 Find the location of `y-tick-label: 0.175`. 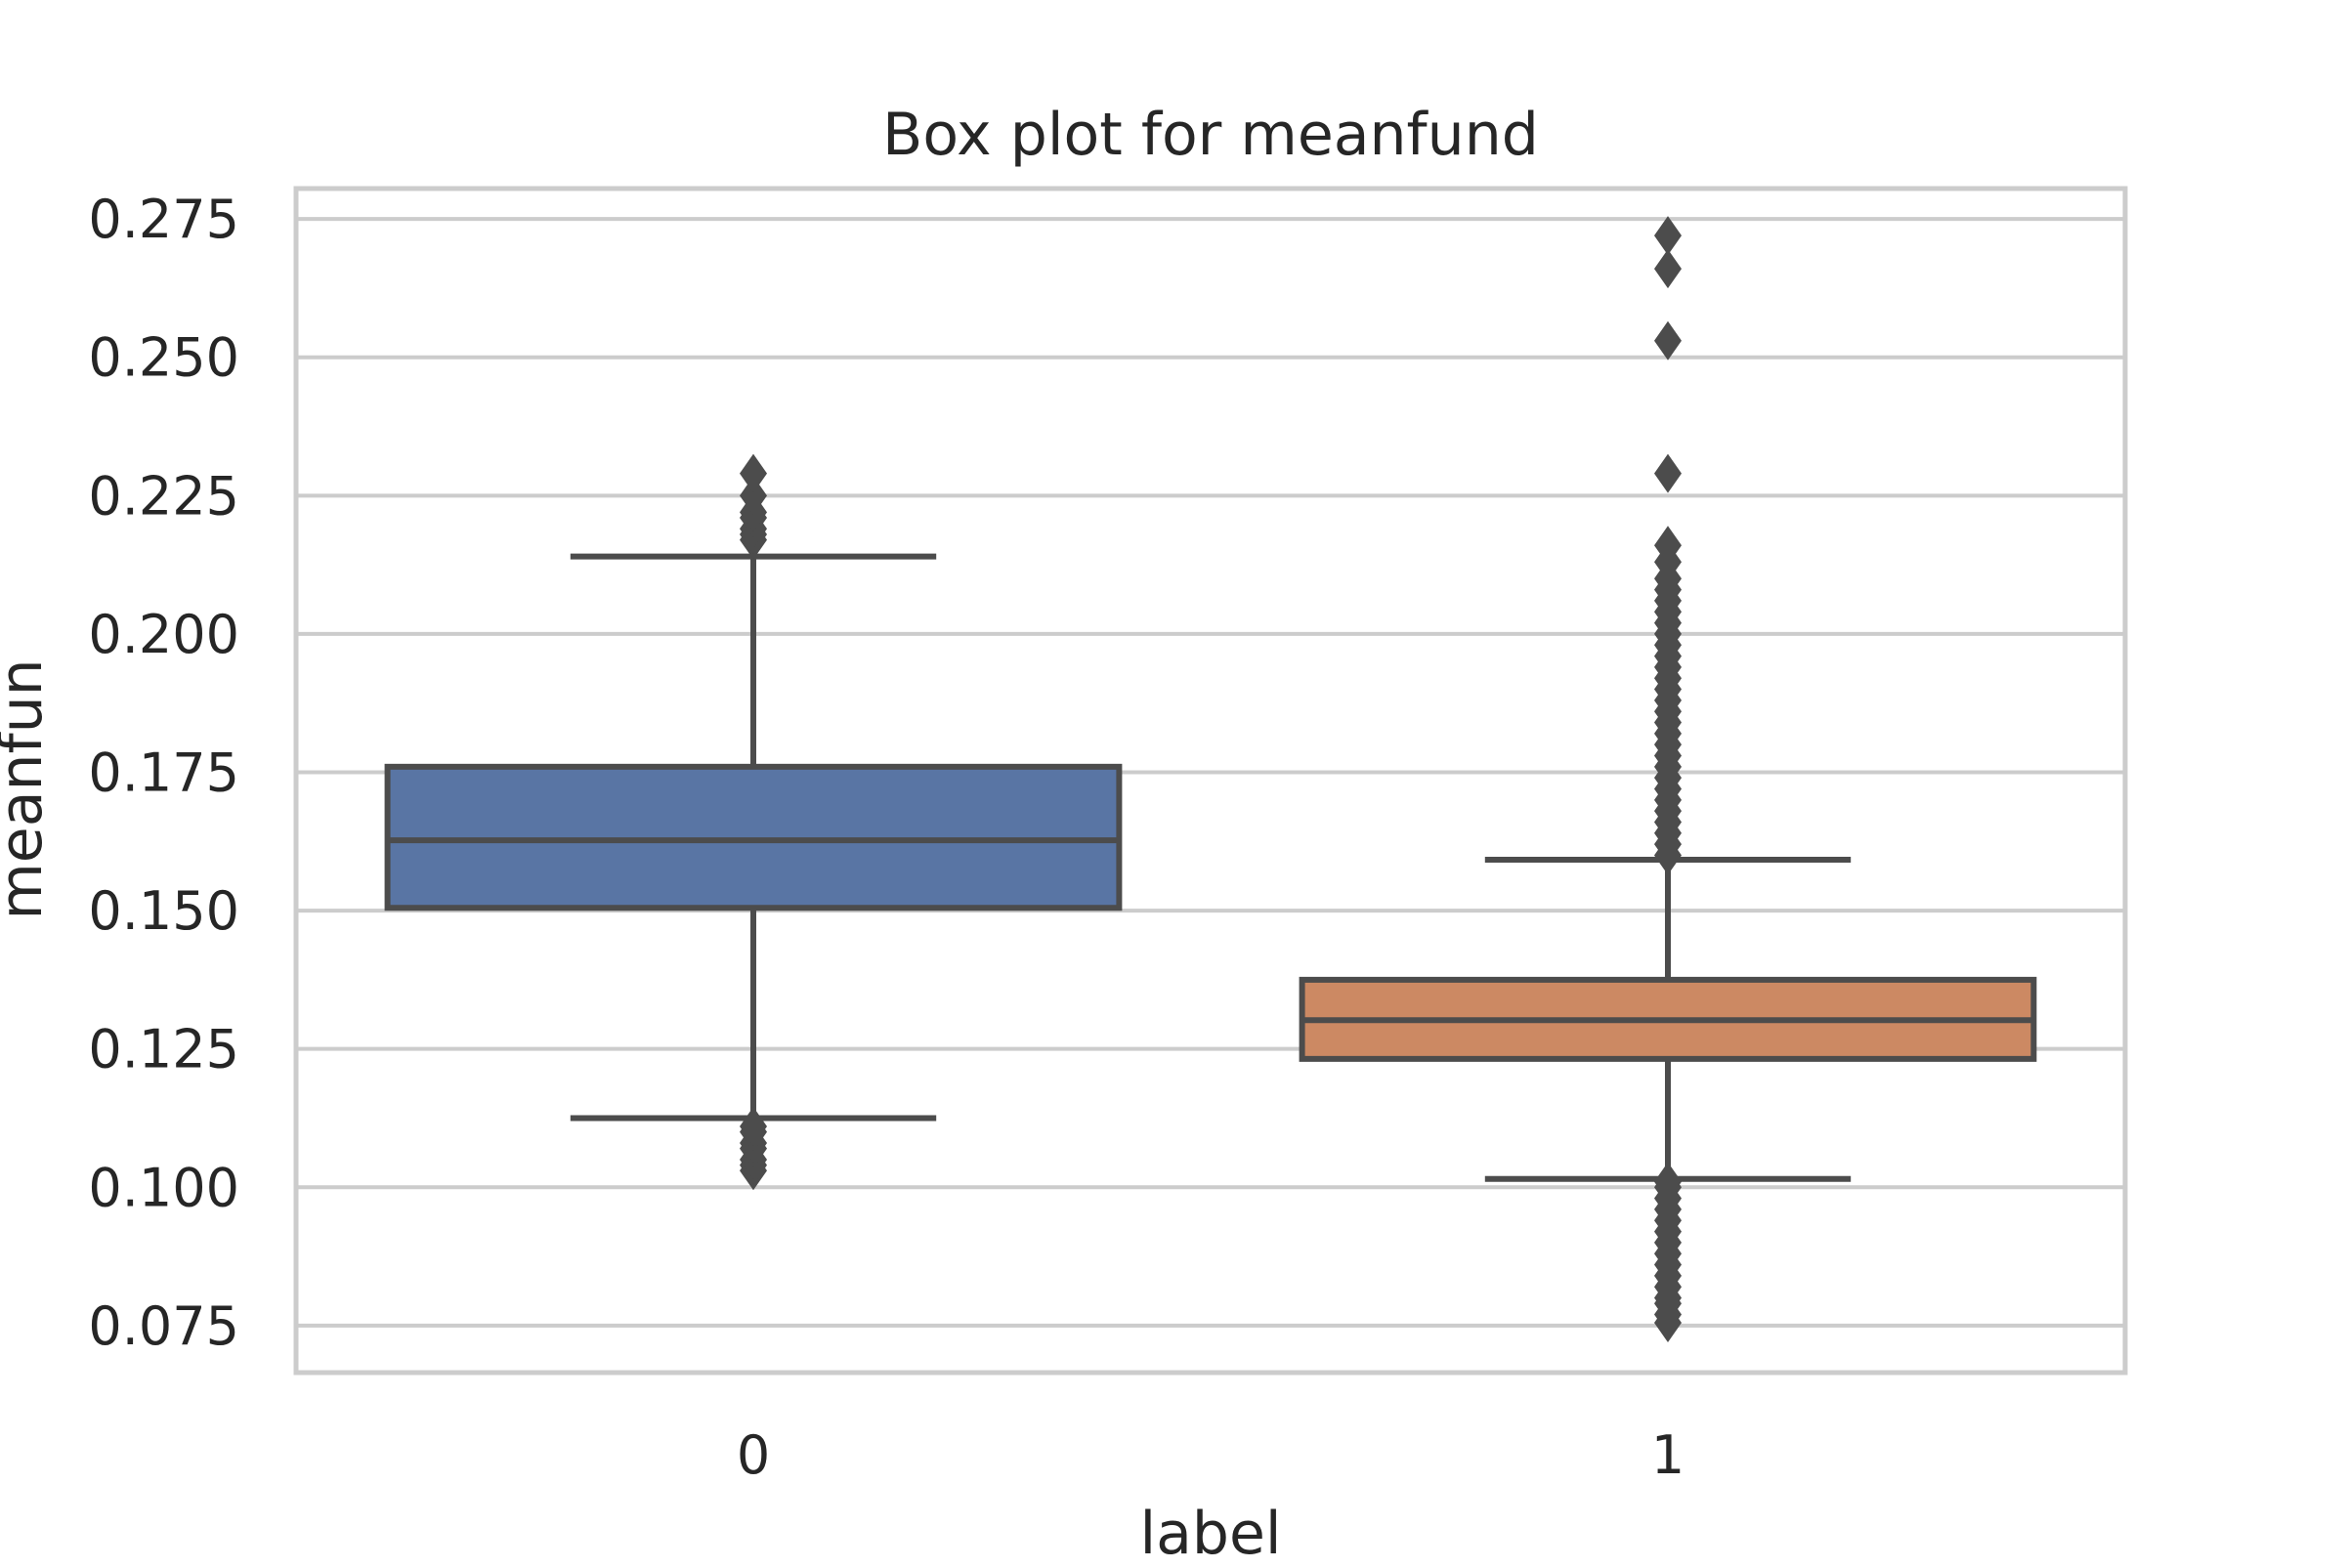

y-tick-label: 0.175 is located at coordinates (163, 773).